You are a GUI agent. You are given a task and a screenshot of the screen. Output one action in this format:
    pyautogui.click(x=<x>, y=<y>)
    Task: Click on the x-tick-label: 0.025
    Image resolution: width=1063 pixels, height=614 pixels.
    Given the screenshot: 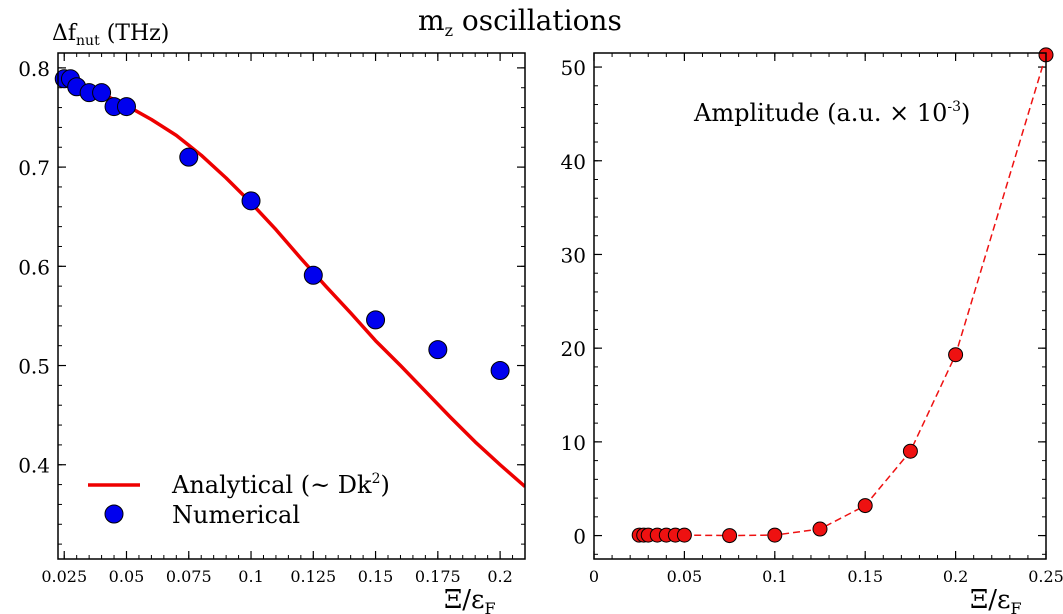 What is the action you would take?
    pyautogui.click(x=64, y=576)
    